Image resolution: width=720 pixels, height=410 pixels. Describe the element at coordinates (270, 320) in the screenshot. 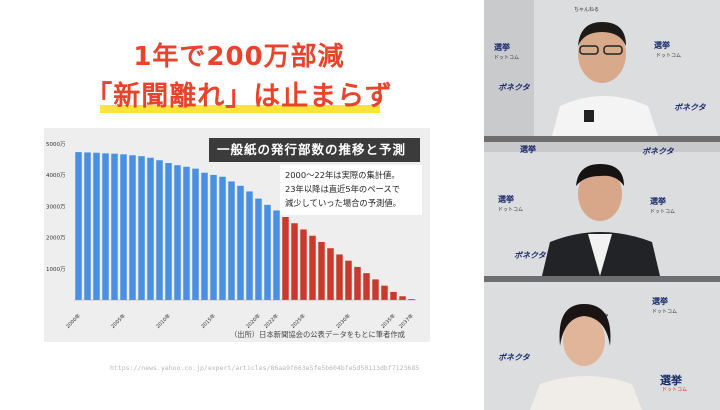

I see `x-tick-label: 2022年` at that location.